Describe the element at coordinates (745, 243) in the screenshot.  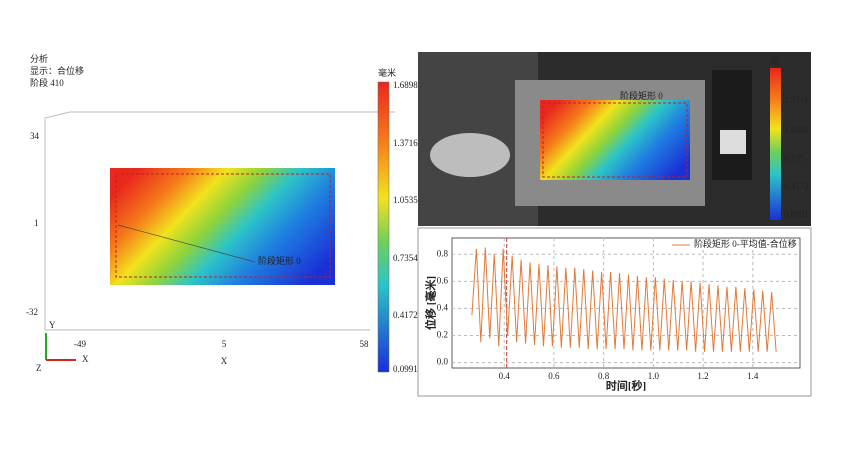
I see `legend-label: 阶段矩形 0-平均值-合位移` at that location.